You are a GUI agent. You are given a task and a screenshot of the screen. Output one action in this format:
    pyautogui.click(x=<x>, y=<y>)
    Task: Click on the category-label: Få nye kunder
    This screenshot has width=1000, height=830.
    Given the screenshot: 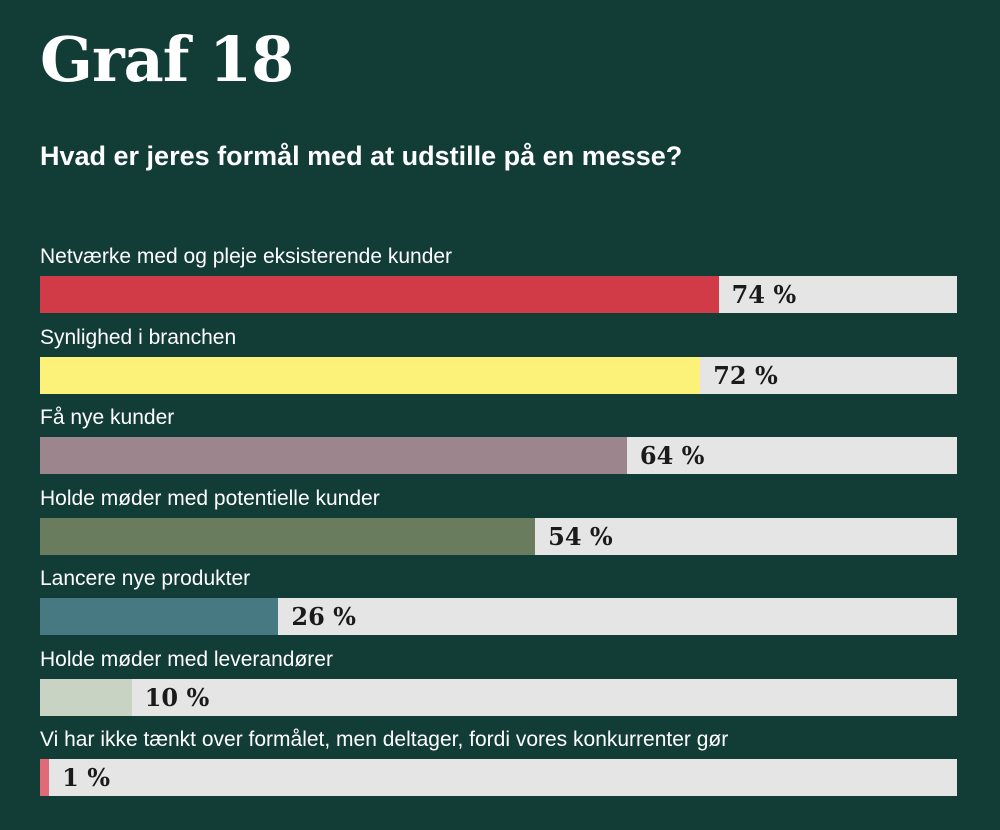 What is the action you would take?
    pyautogui.click(x=107, y=417)
    